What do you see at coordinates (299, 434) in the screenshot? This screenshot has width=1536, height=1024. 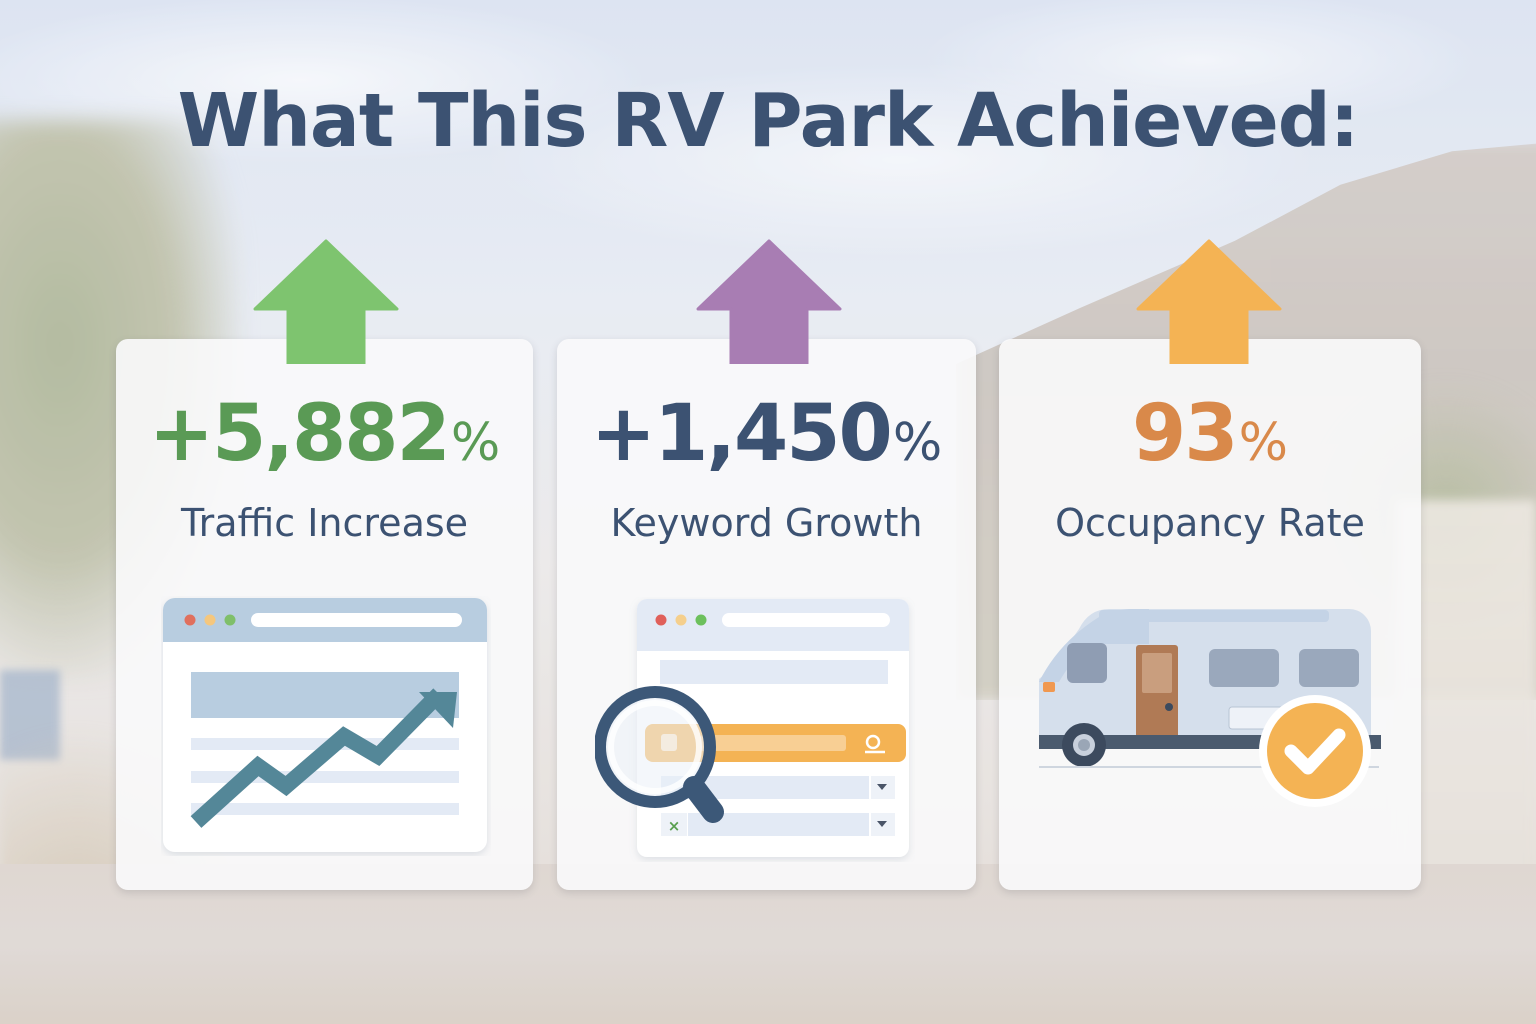 I see `stat-number: +5,882` at bounding box center [299, 434].